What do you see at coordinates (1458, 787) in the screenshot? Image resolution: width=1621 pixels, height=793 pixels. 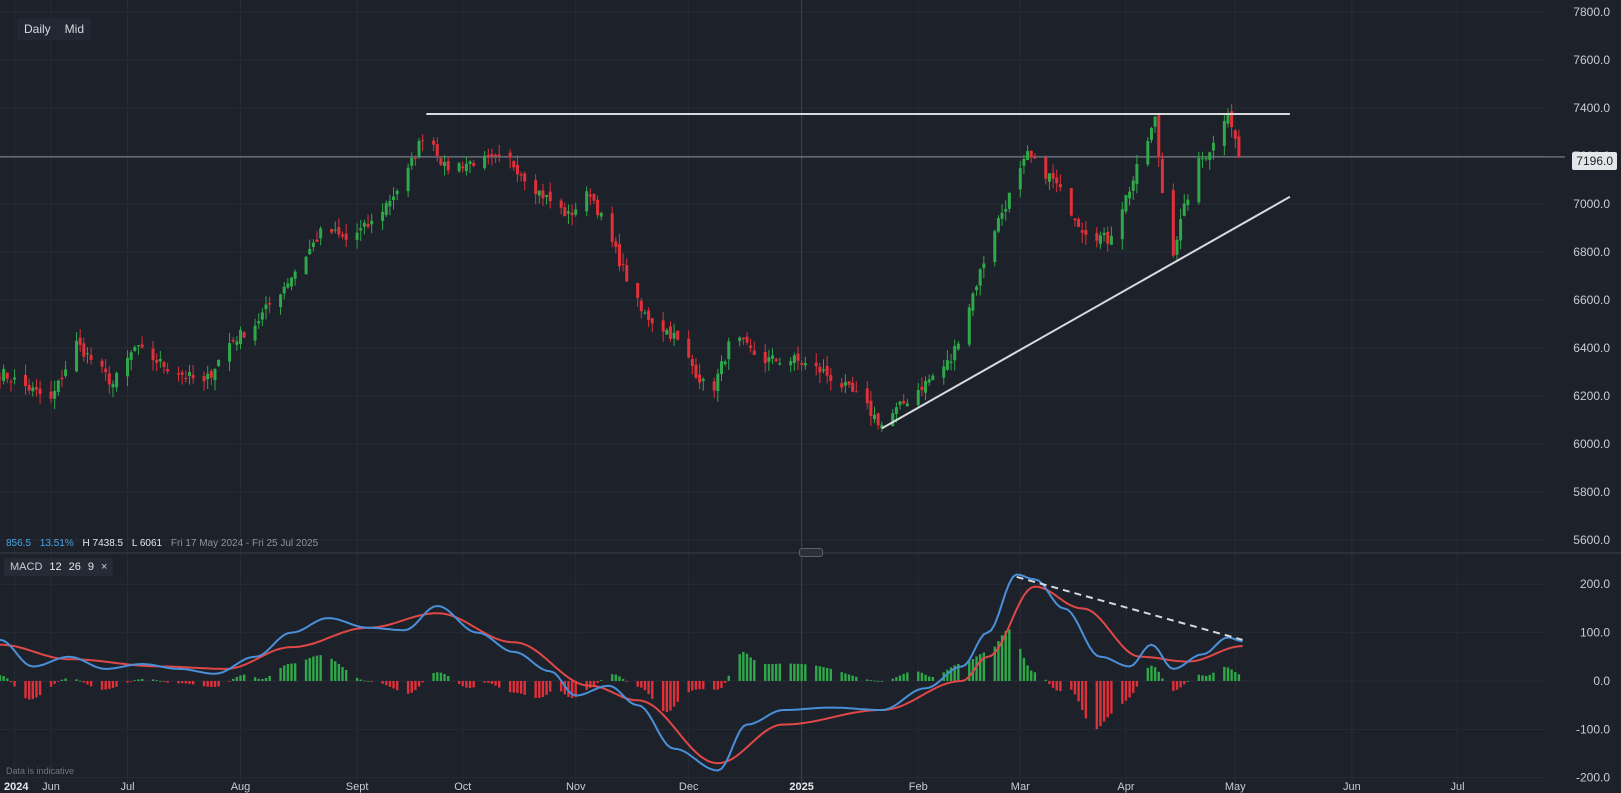 I see `x-tick-label: Jul` at bounding box center [1458, 787].